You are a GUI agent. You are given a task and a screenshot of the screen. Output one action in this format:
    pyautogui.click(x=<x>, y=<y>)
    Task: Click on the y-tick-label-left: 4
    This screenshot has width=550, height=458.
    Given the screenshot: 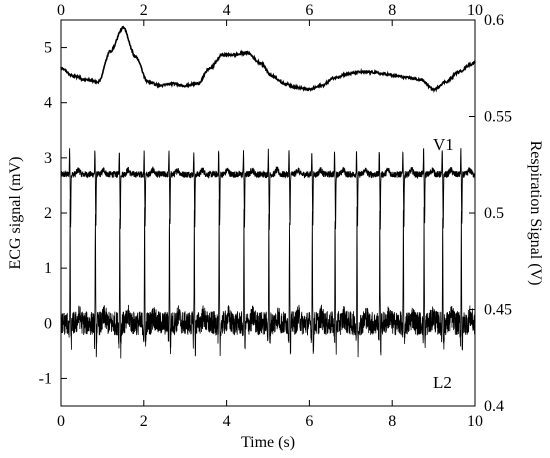 What is the action you would take?
    pyautogui.click(x=48, y=103)
    